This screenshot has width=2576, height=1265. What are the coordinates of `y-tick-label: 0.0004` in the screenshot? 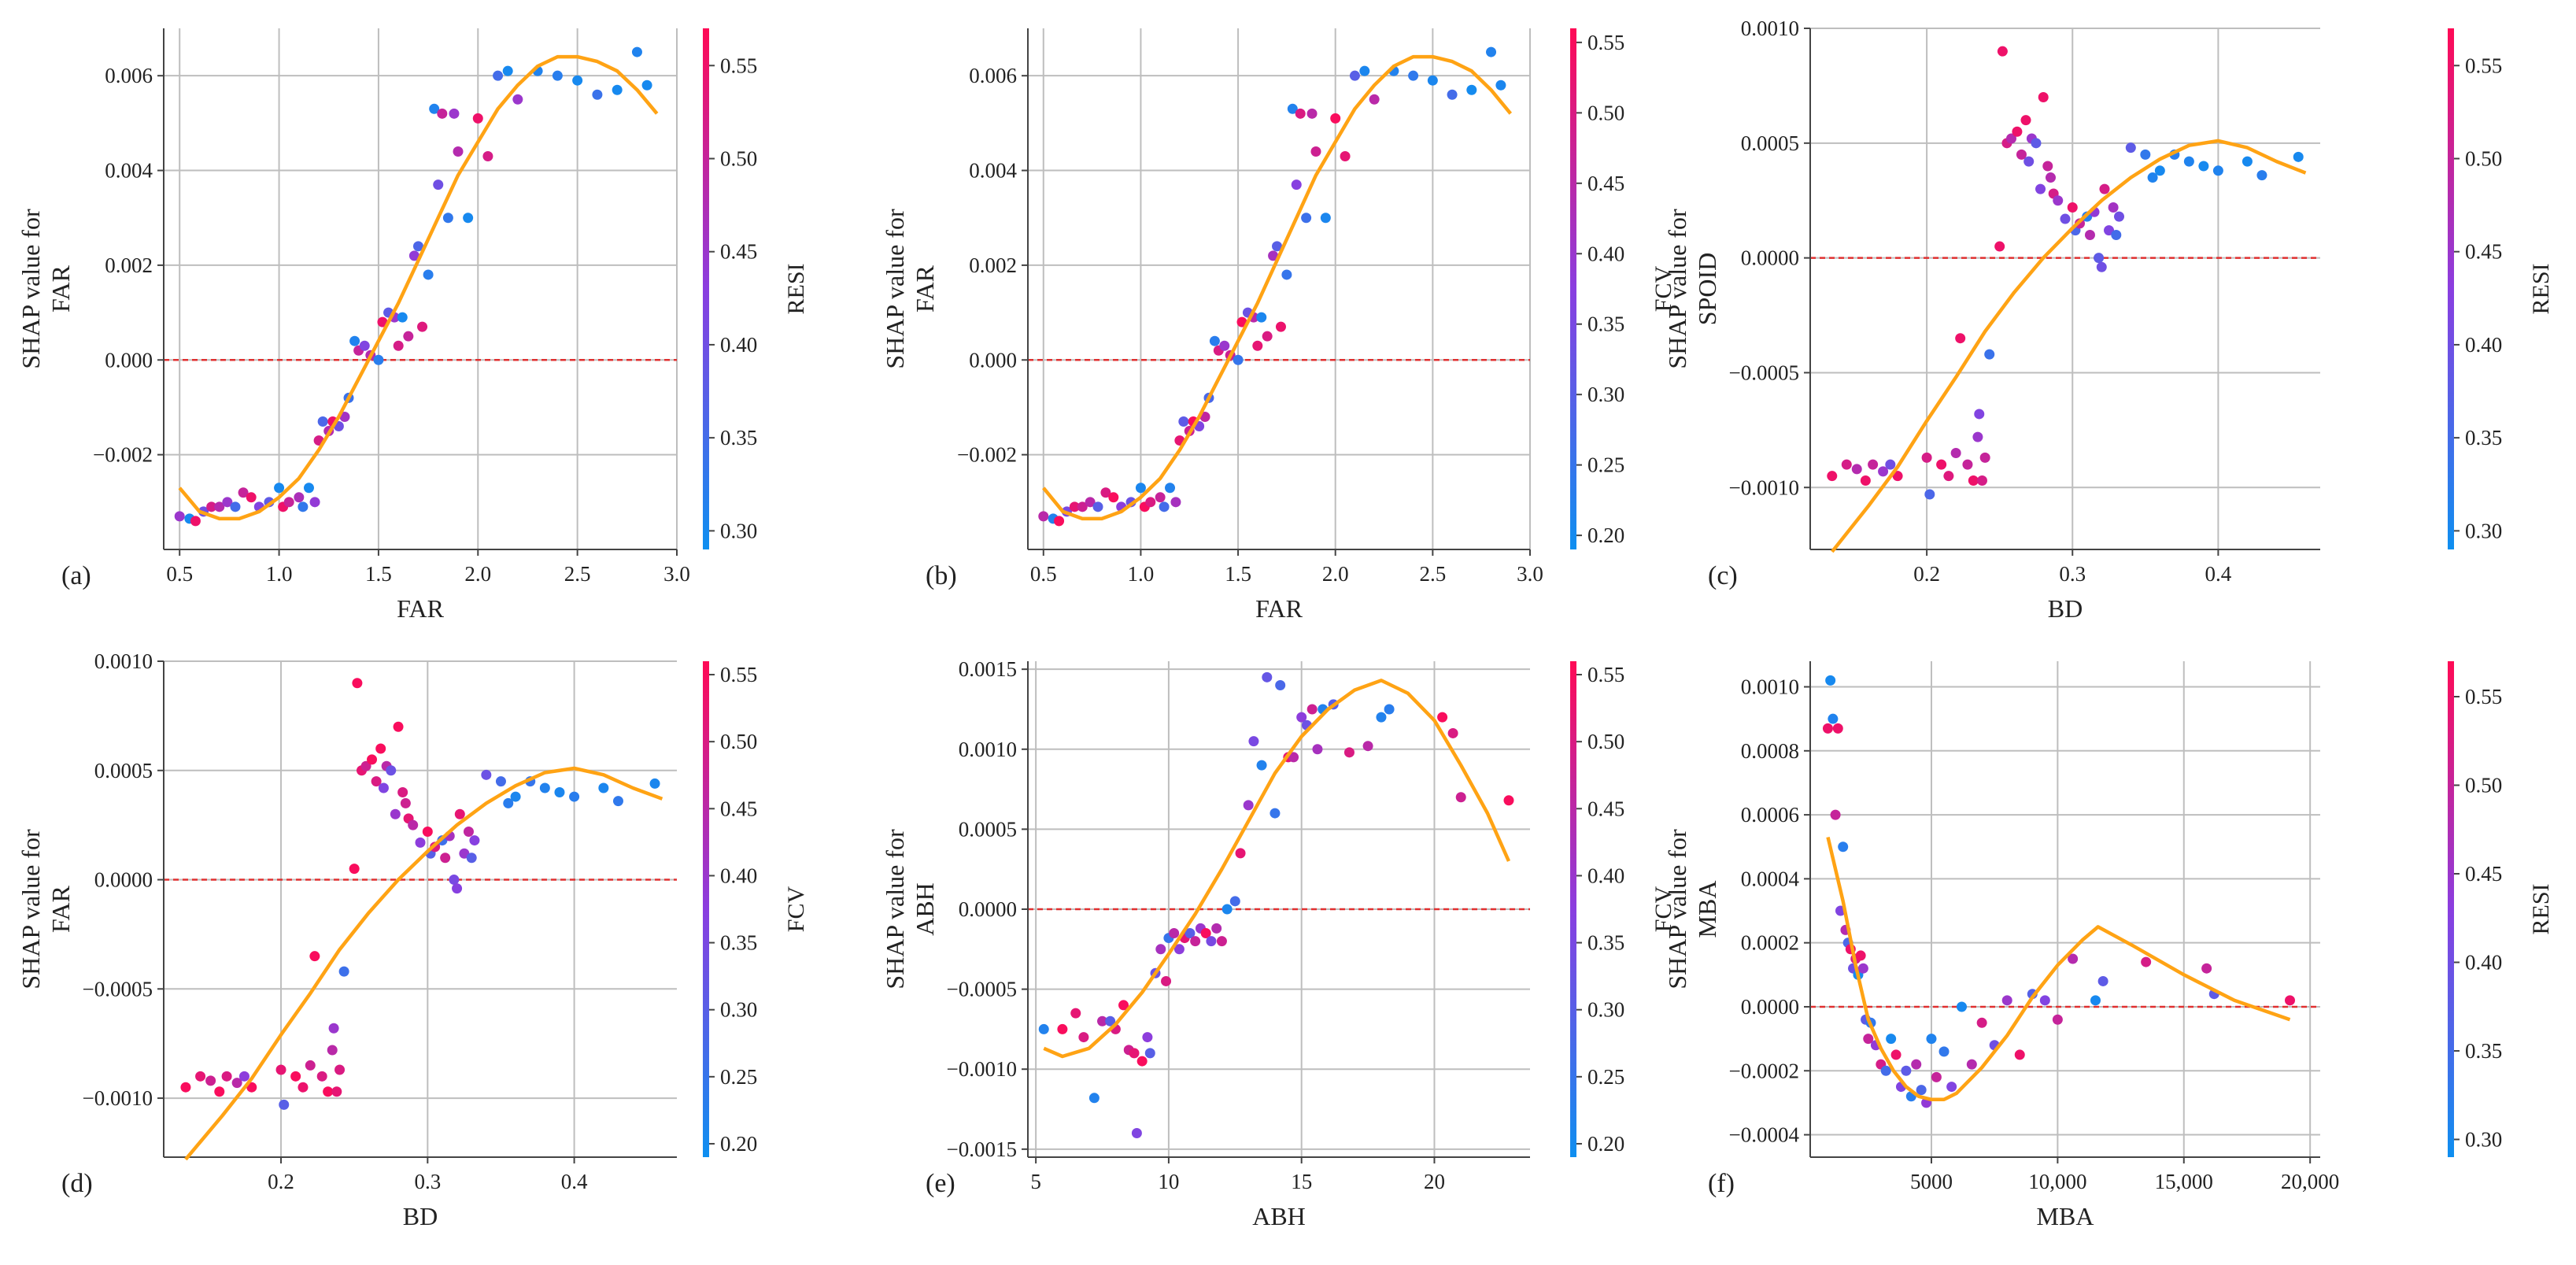 It's located at (1770, 878).